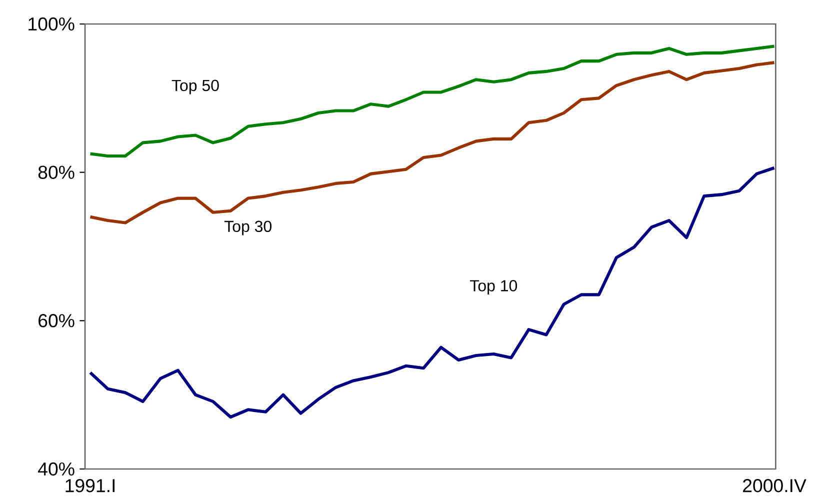 The width and height of the screenshot is (817, 502). What do you see at coordinates (774, 485) in the screenshot?
I see `x-tick-label: 2000.IV` at bounding box center [774, 485].